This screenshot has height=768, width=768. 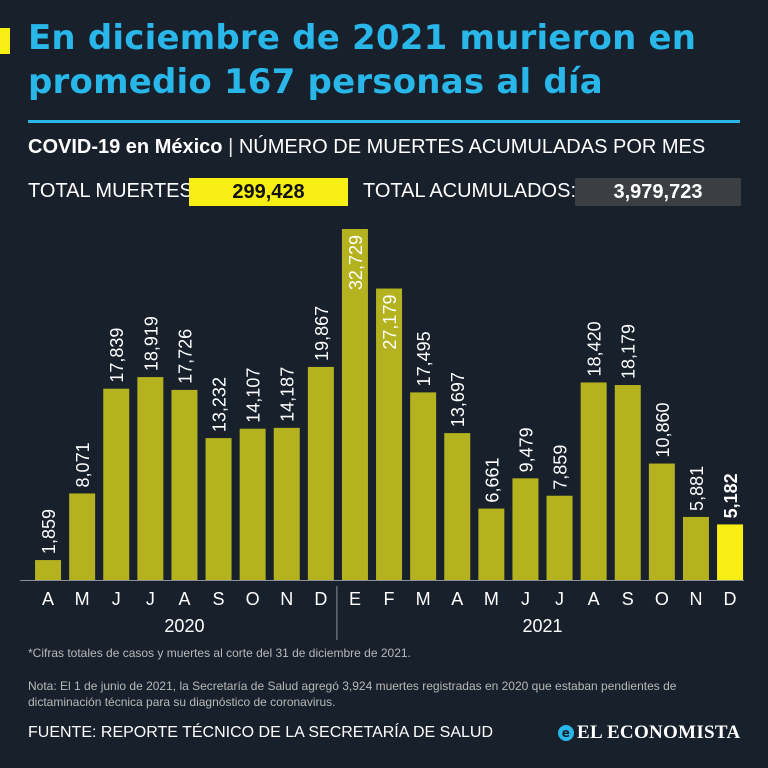 I want to click on data-label-12: 13,697, so click(x=458, y=399).